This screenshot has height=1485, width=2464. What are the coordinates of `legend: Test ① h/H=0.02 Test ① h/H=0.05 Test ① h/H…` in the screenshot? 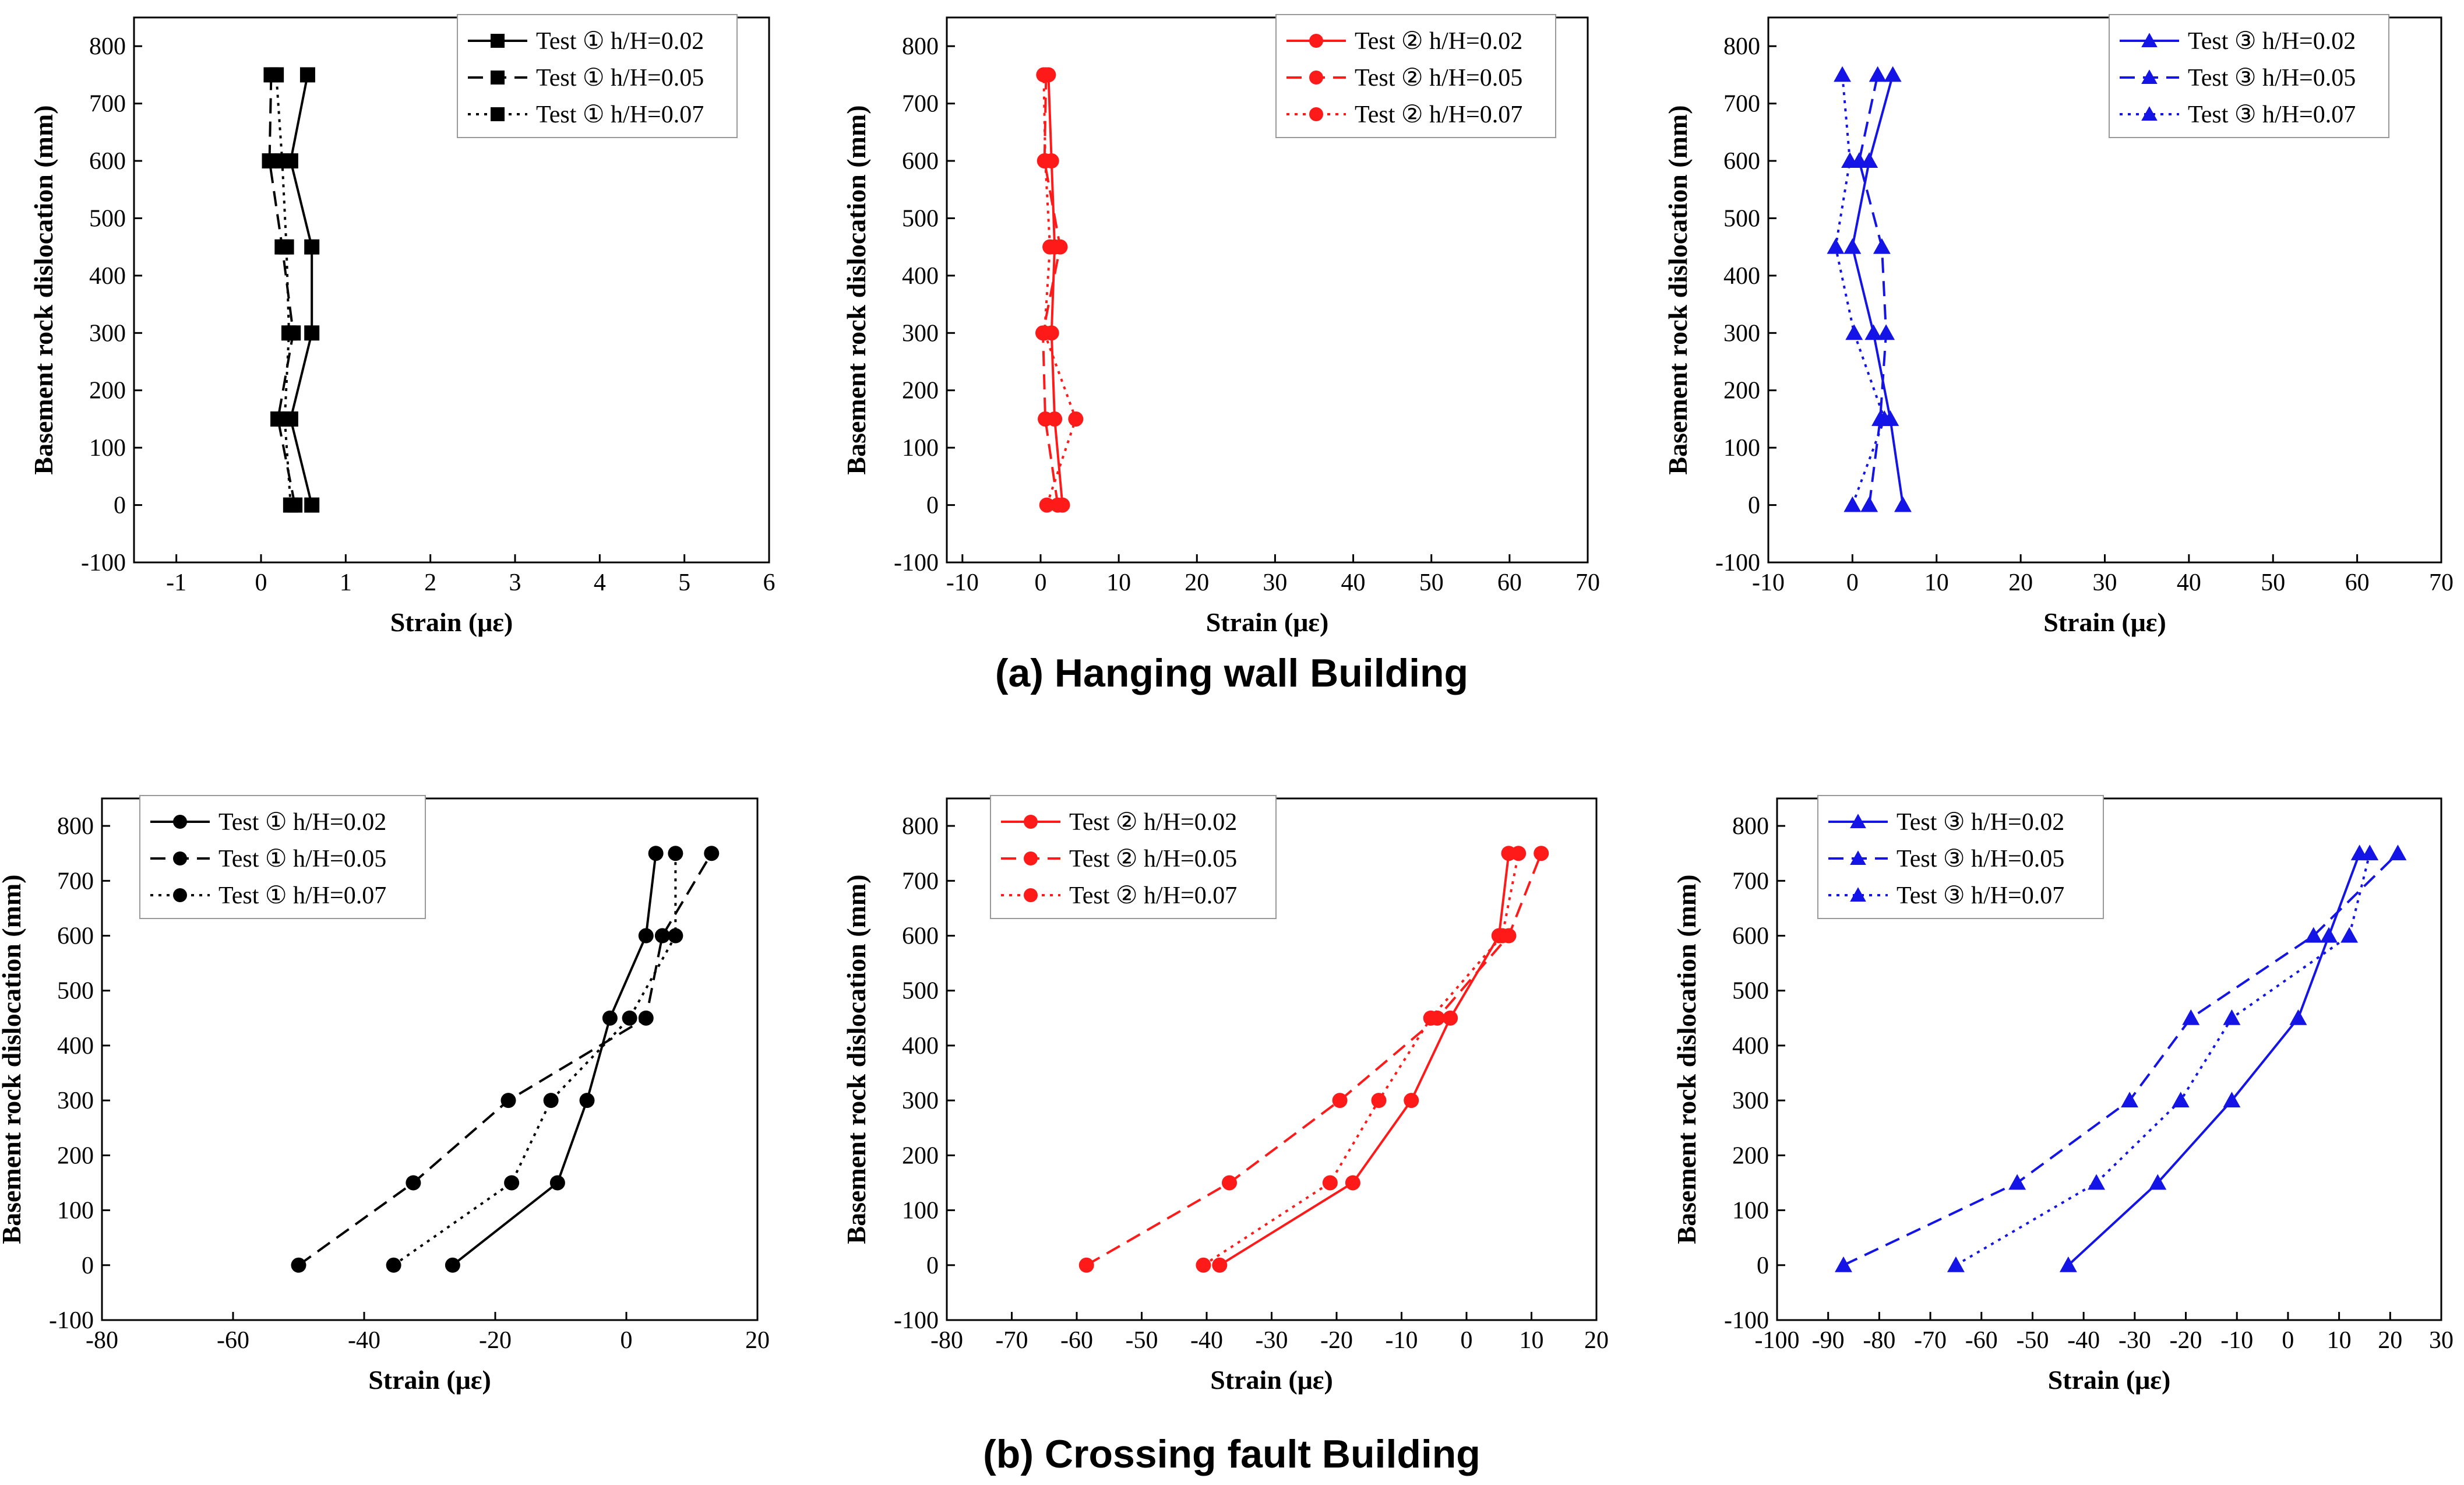 It's located at (597, 76).